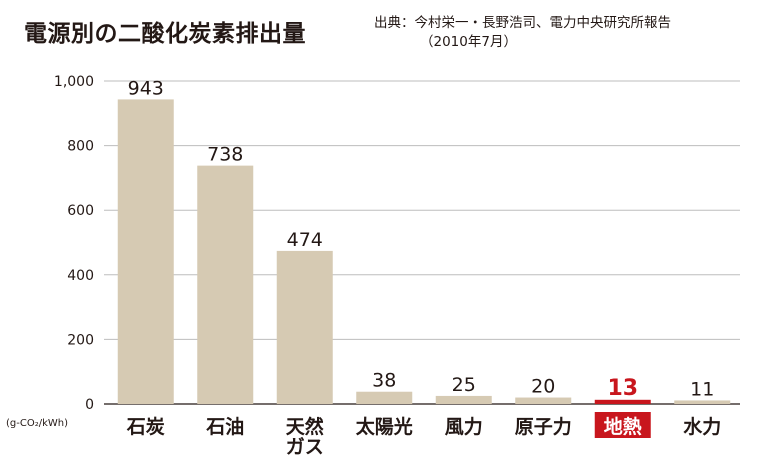 This screenshot has height=460, width=760. I want to click on value-label: 20, so click(543, 387).